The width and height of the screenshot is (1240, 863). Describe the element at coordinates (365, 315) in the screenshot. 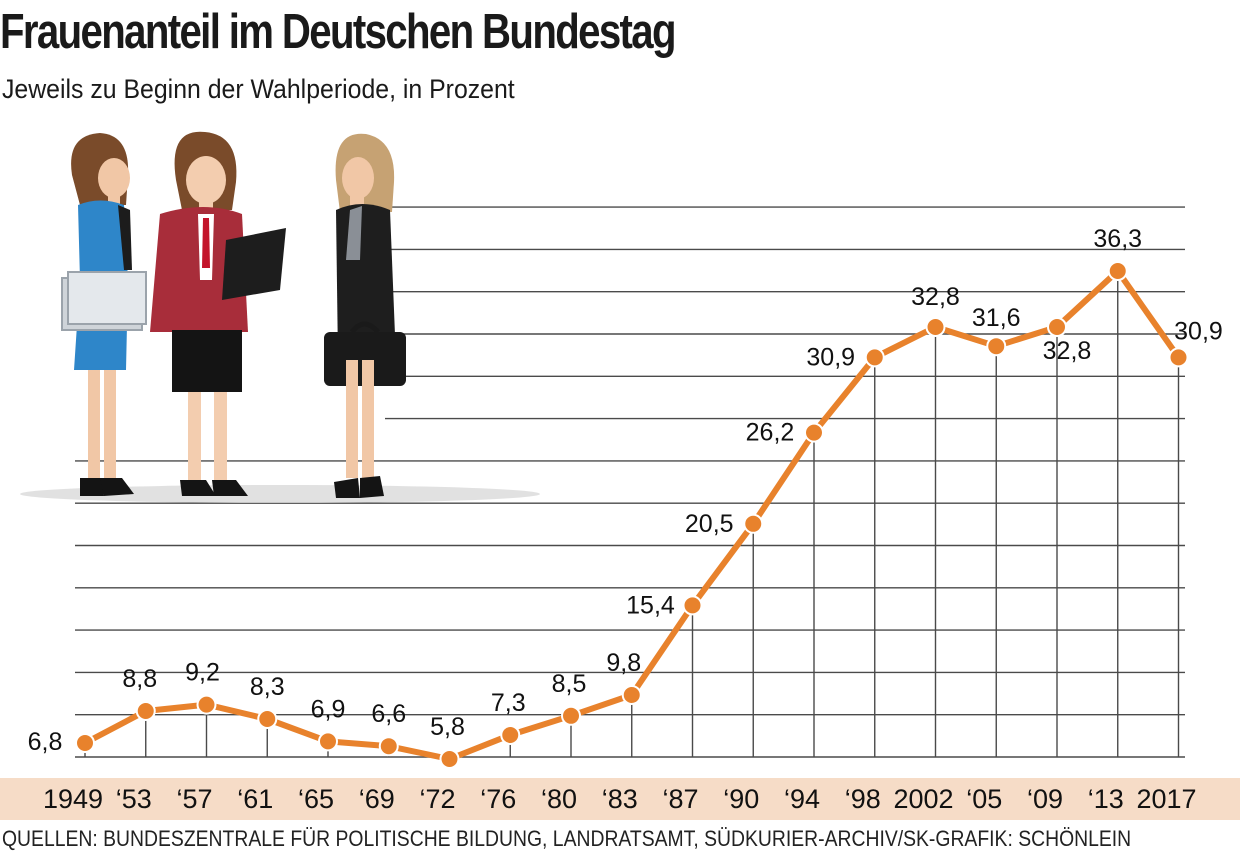

I see `woman-dark-suit-figure` at that location.